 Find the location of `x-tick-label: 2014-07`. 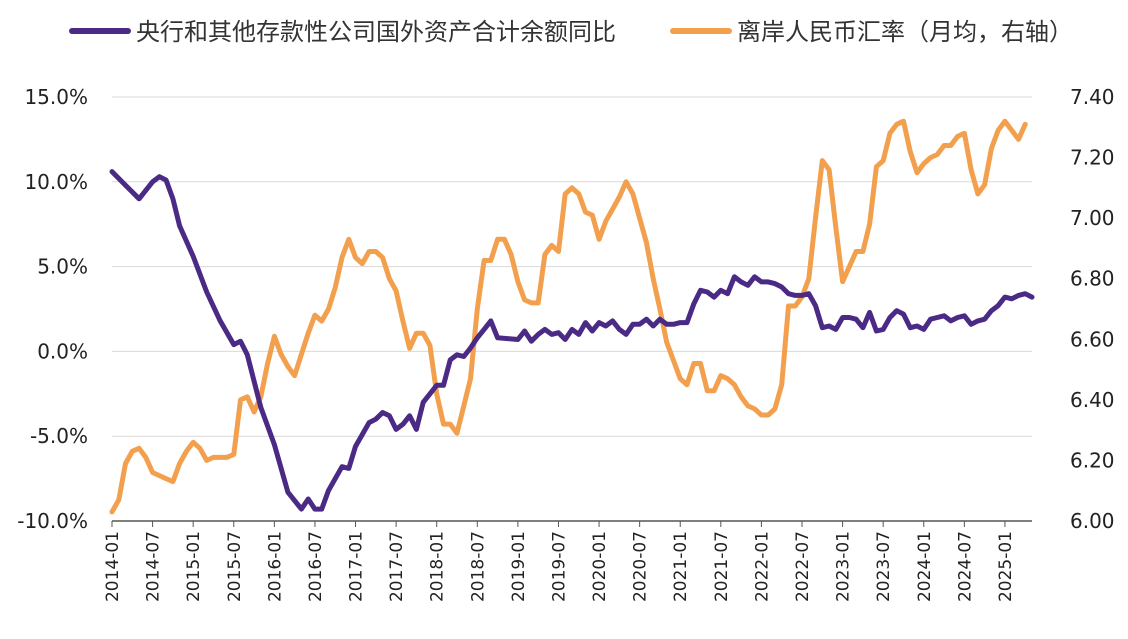

x-tick-label: 2014-07 is located at coordinates (154, 566).